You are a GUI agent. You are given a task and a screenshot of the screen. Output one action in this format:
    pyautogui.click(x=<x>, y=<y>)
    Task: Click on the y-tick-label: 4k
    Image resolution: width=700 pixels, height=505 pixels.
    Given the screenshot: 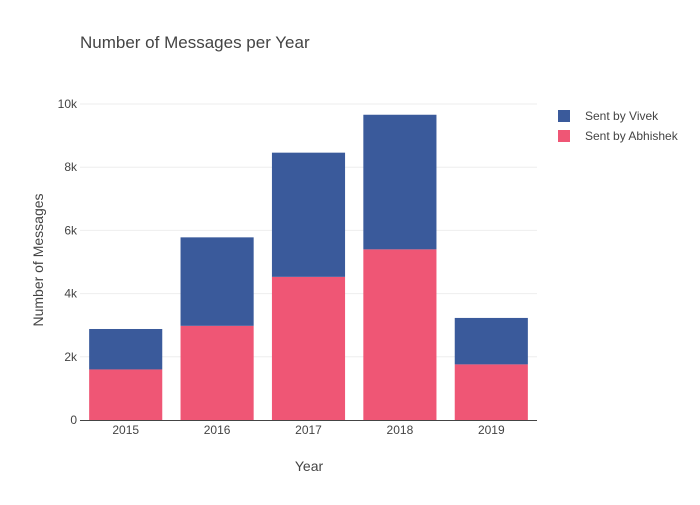 What is the action you would take?
    pyautogui.click(x=71, y=294)
    